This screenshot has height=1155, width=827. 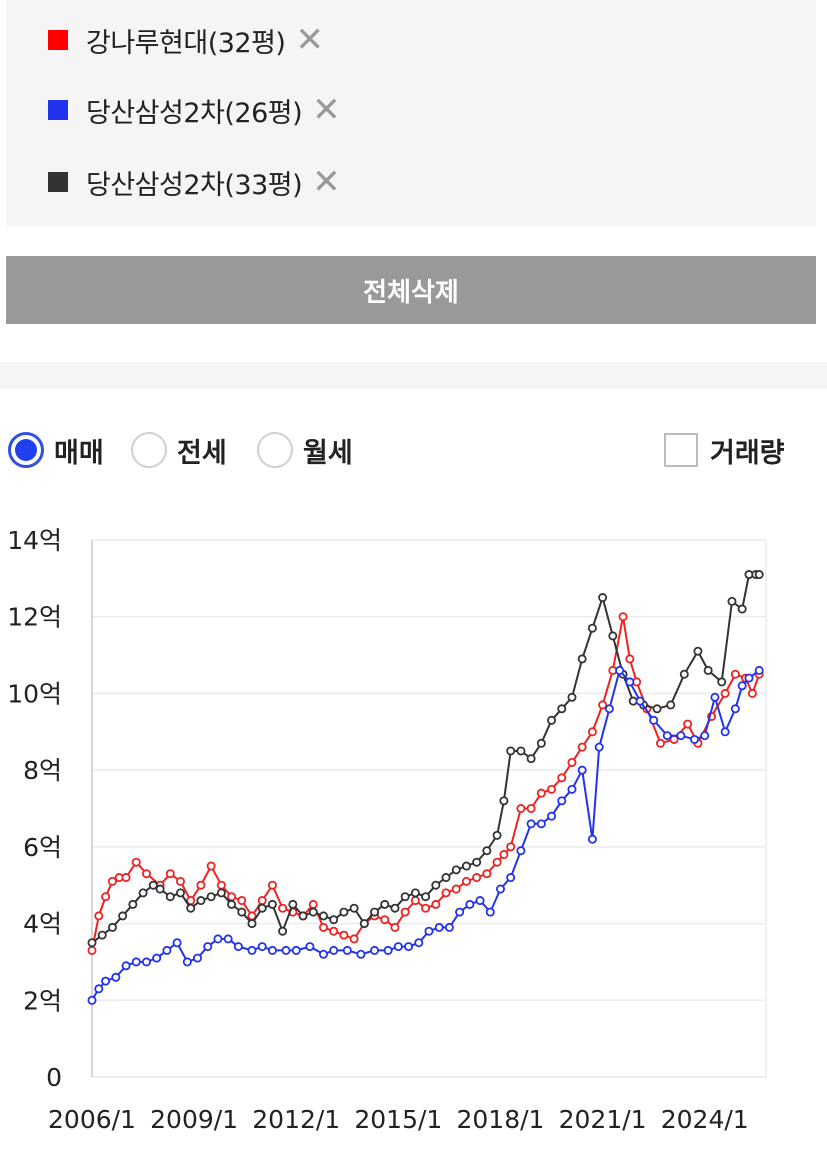 I want to click on legend-item-2: 당산삼성2차(33평) ✕, so click(x=194, y=182).